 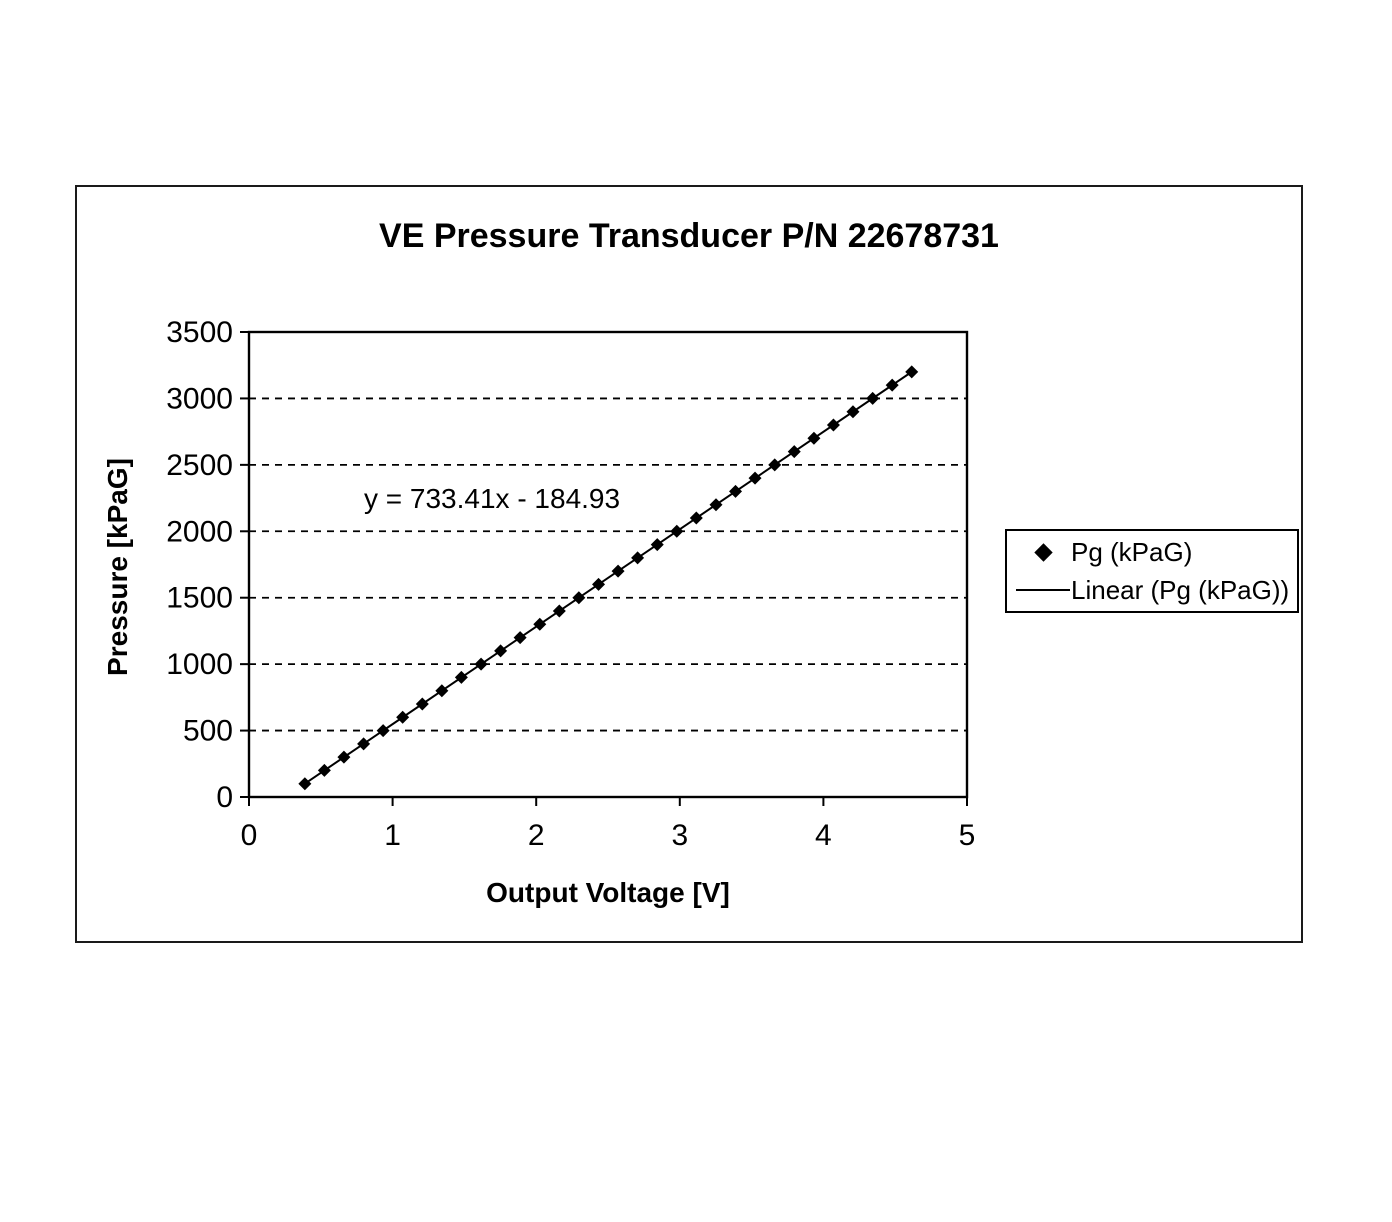 I want to click on legend-item-series: Pg (kPaG), so click(x=1152, y=552).